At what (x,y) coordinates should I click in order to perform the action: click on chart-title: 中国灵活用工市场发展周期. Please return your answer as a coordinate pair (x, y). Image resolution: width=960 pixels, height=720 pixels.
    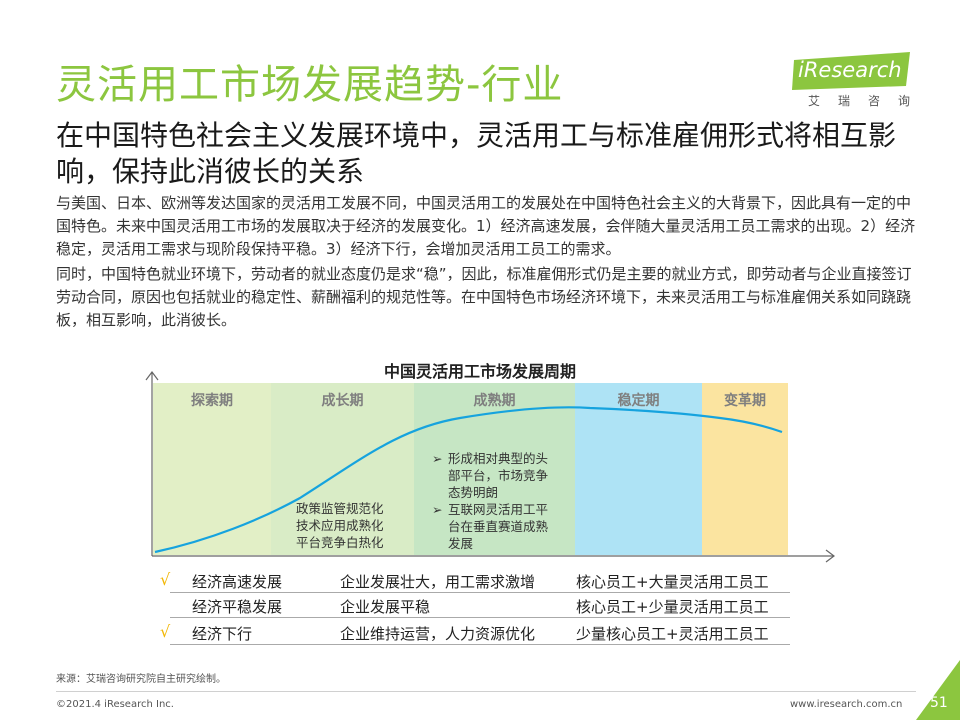
    Looking at the image, I should click on (479, 371).